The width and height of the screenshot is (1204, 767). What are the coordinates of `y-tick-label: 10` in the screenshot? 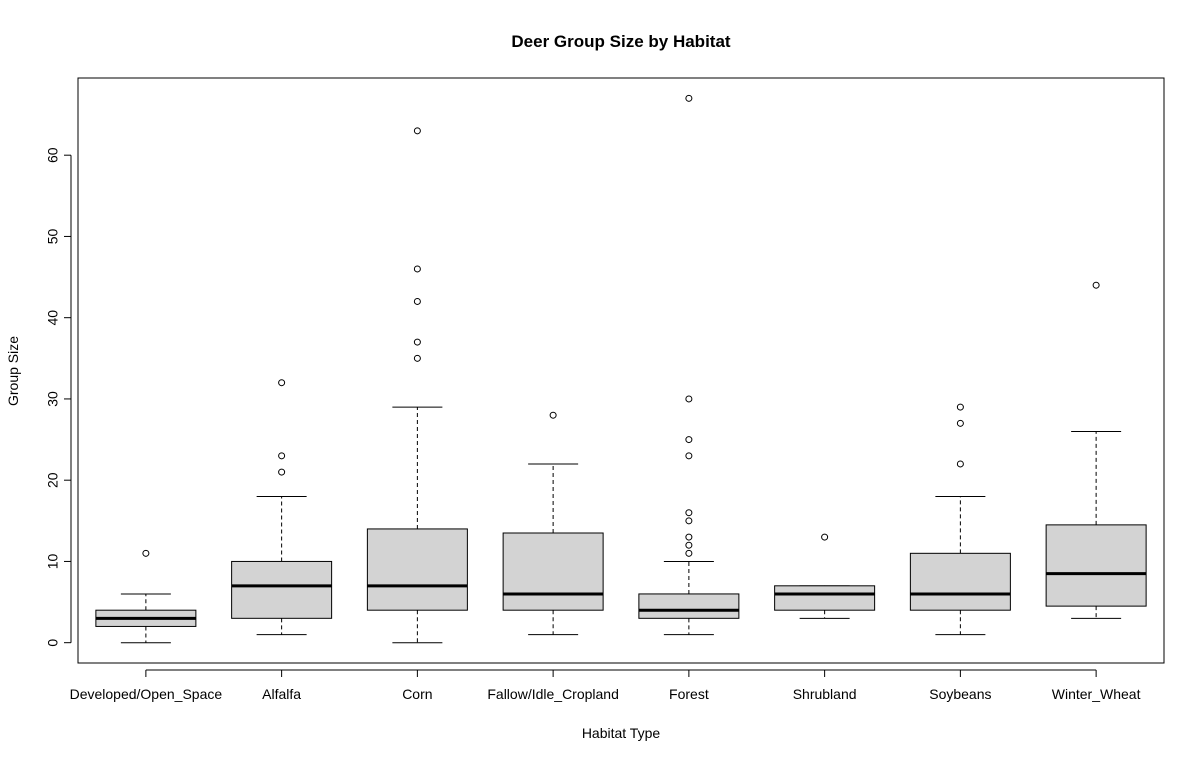 It's located at (53, 561).